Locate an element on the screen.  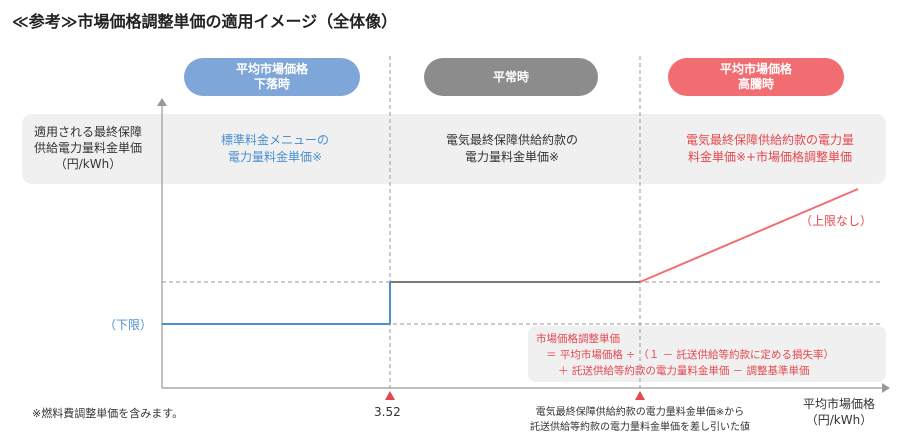
unit-price-band is located at coordinates (454, 149).